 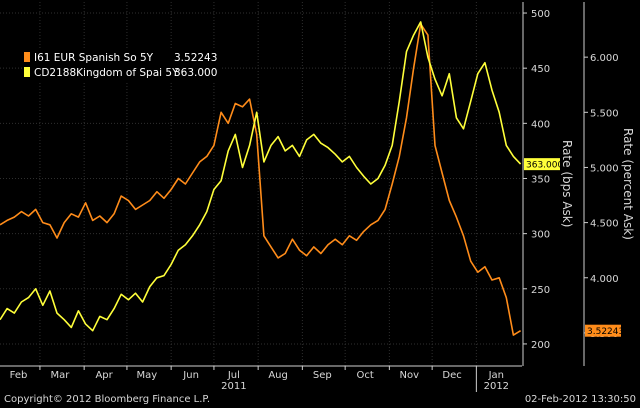 I want to click on x-year-label: 2012, so click(x=496, y=386).